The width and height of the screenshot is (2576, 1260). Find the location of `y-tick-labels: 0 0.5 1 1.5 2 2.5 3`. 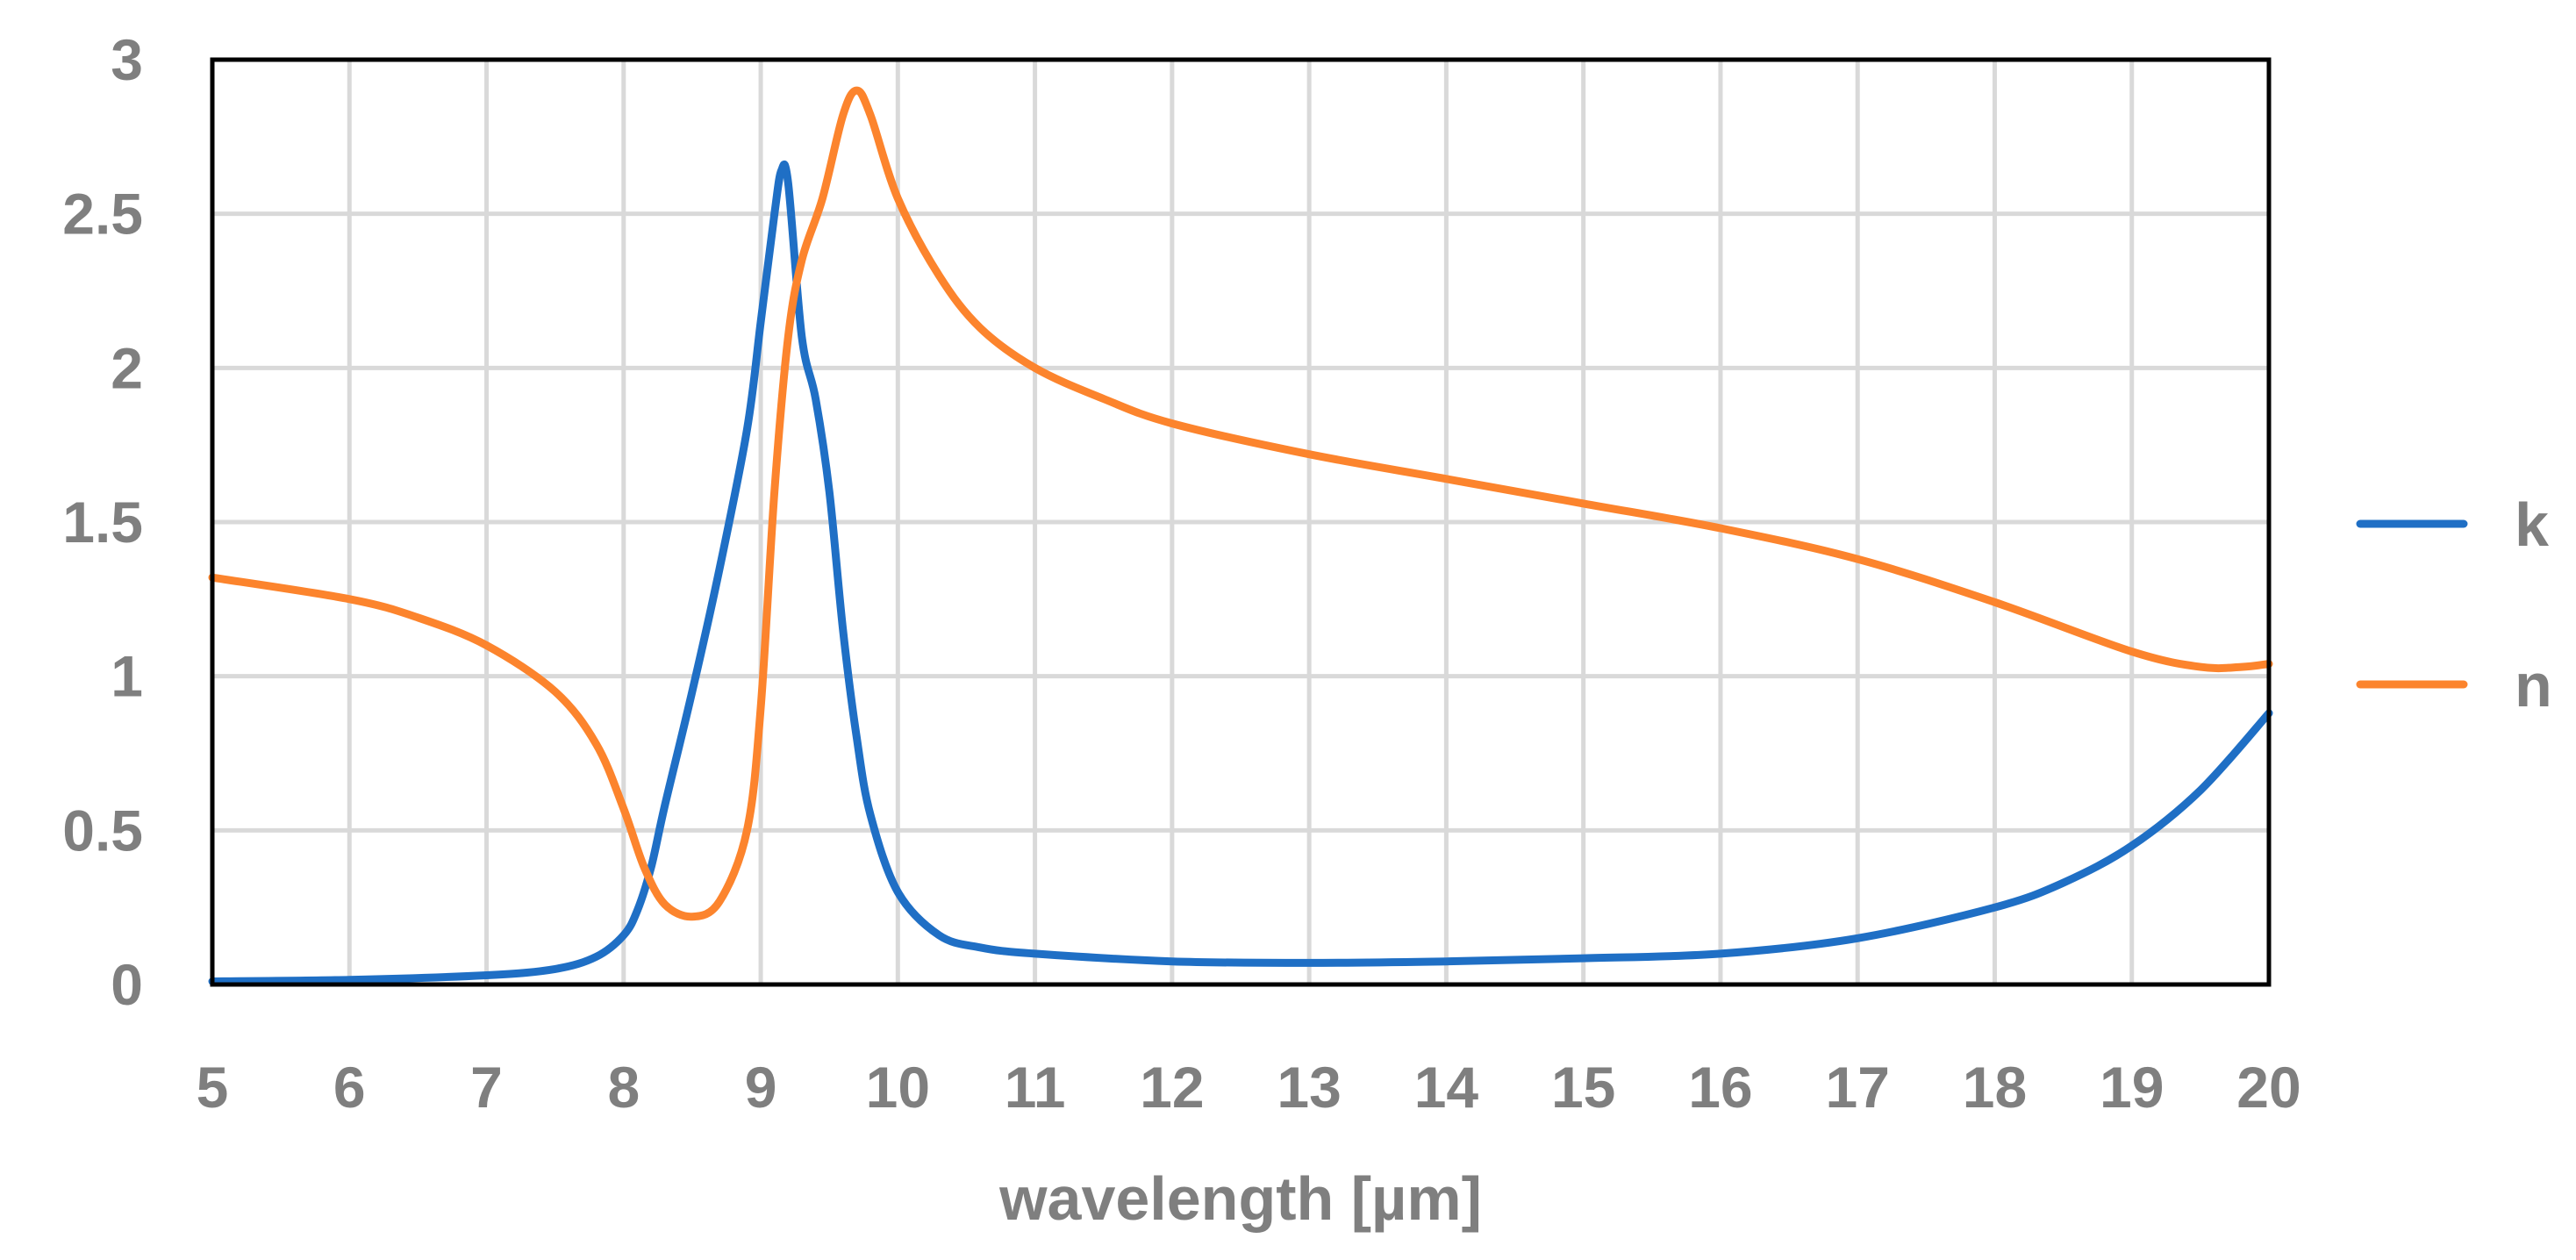

y-tick-labels: 0 0.5 1 1.5 2 2.5 3 is located at coordinates (102, 522).